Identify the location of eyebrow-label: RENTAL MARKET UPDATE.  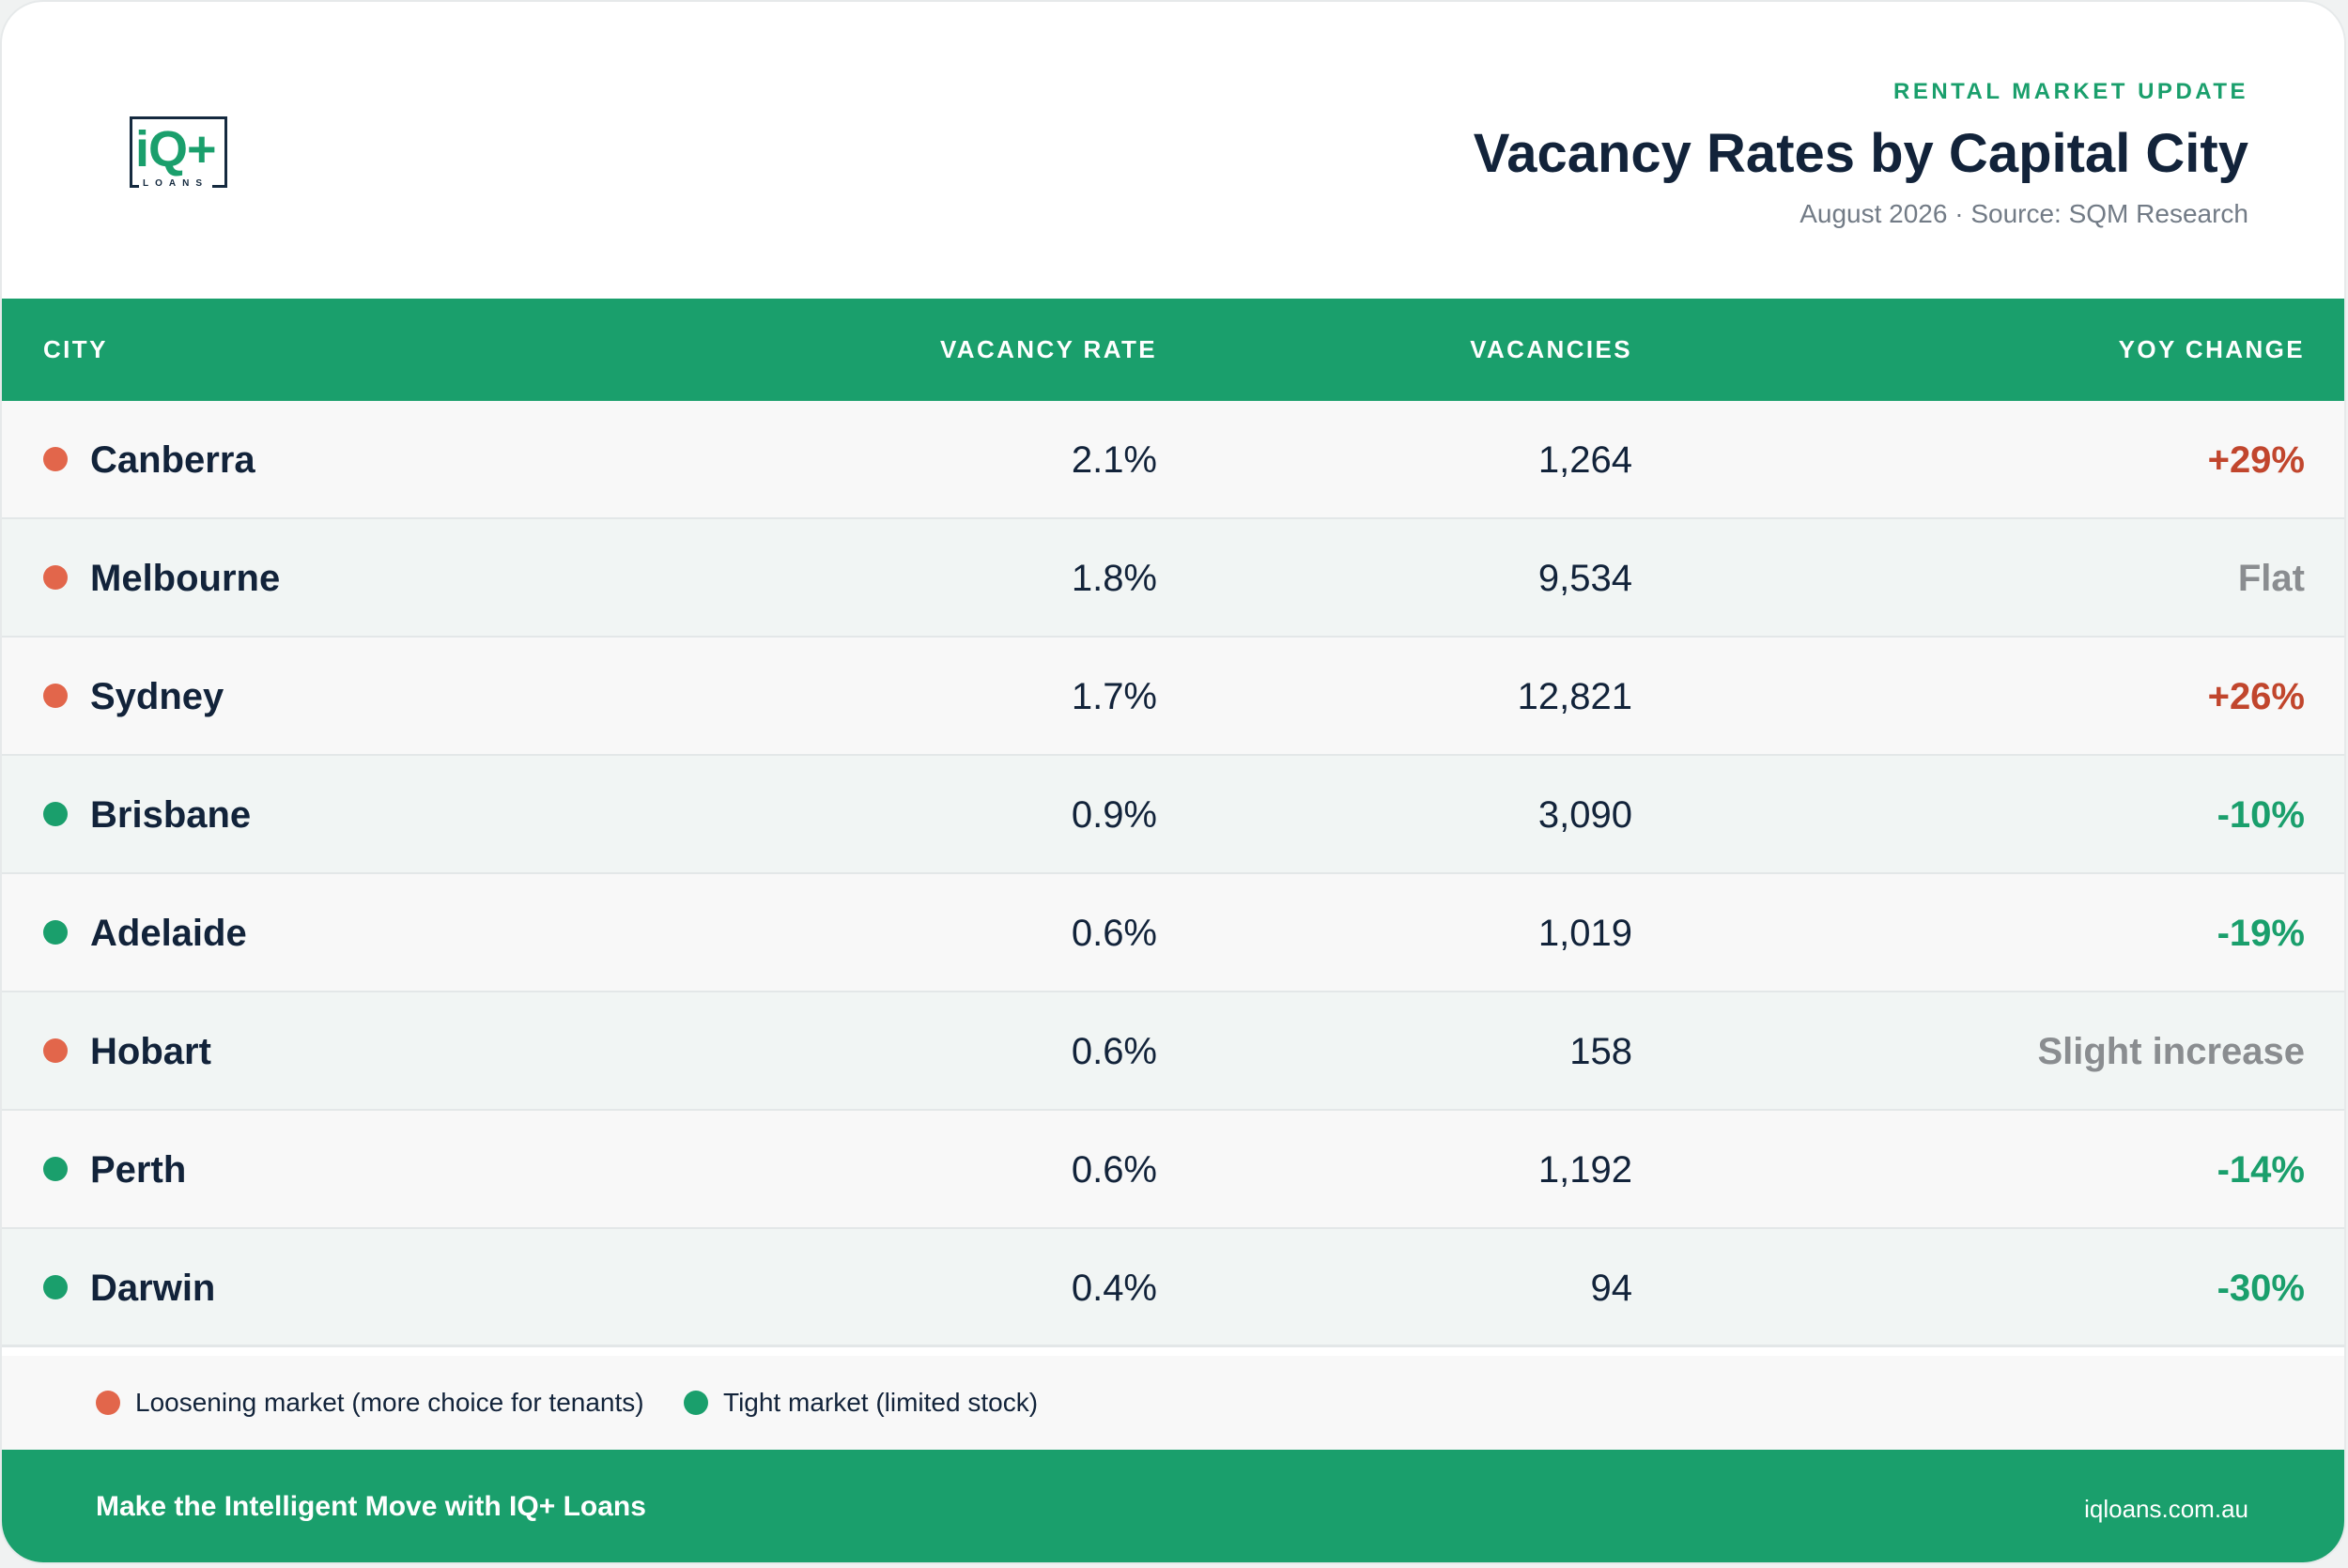
(2070, 92).